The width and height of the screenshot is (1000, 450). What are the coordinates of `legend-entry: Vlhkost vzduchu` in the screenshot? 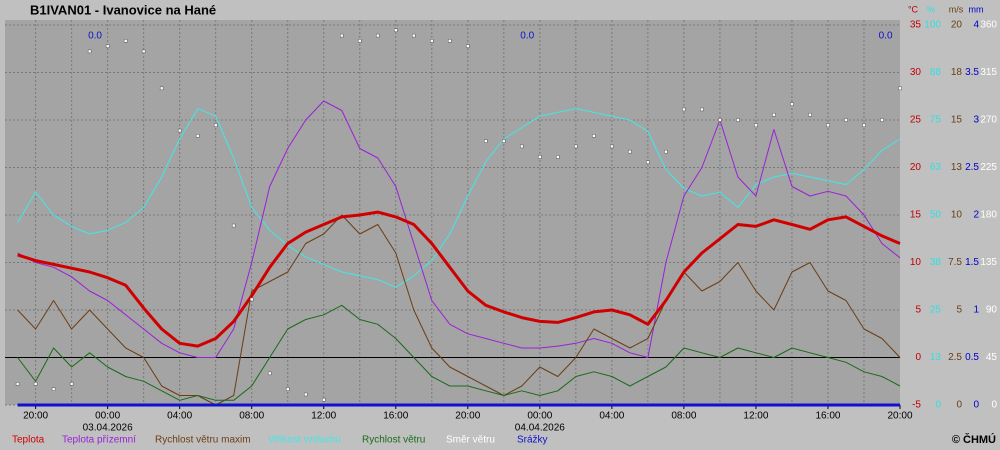 It's located at (304, 440).